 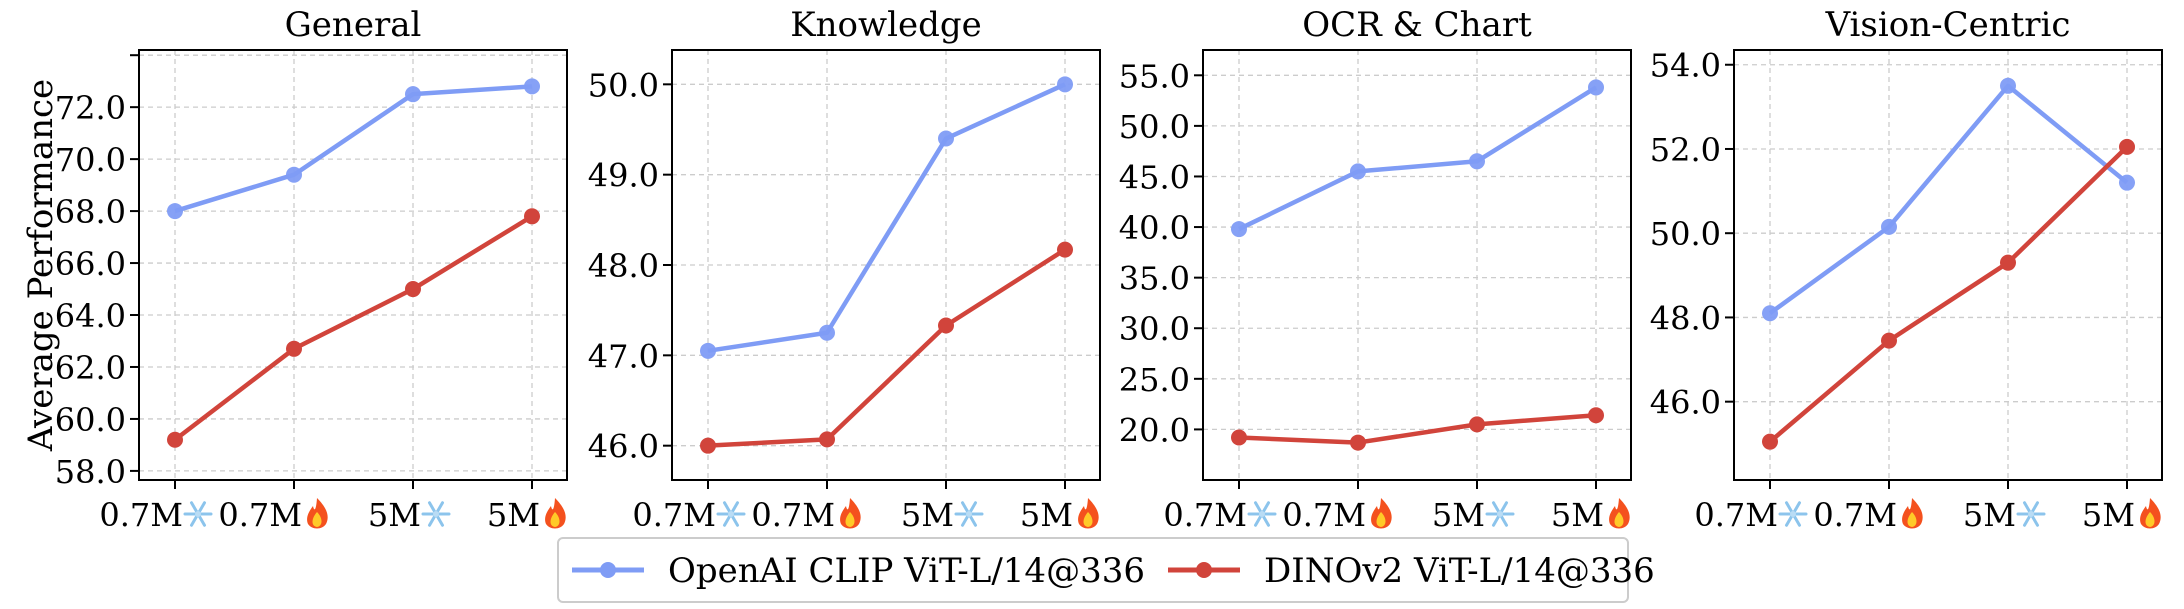 What do you see at coordinates (1154, 76) in the screenshot?
I see `y-tick-label: 55.0` at bounding box center [1154, 76].